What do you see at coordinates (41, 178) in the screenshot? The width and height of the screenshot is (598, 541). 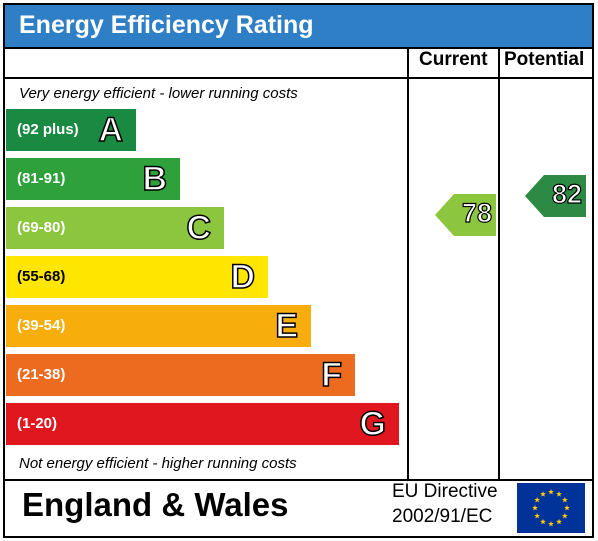 I see `band-range: (81-91)` at bounding box center [41, 178].